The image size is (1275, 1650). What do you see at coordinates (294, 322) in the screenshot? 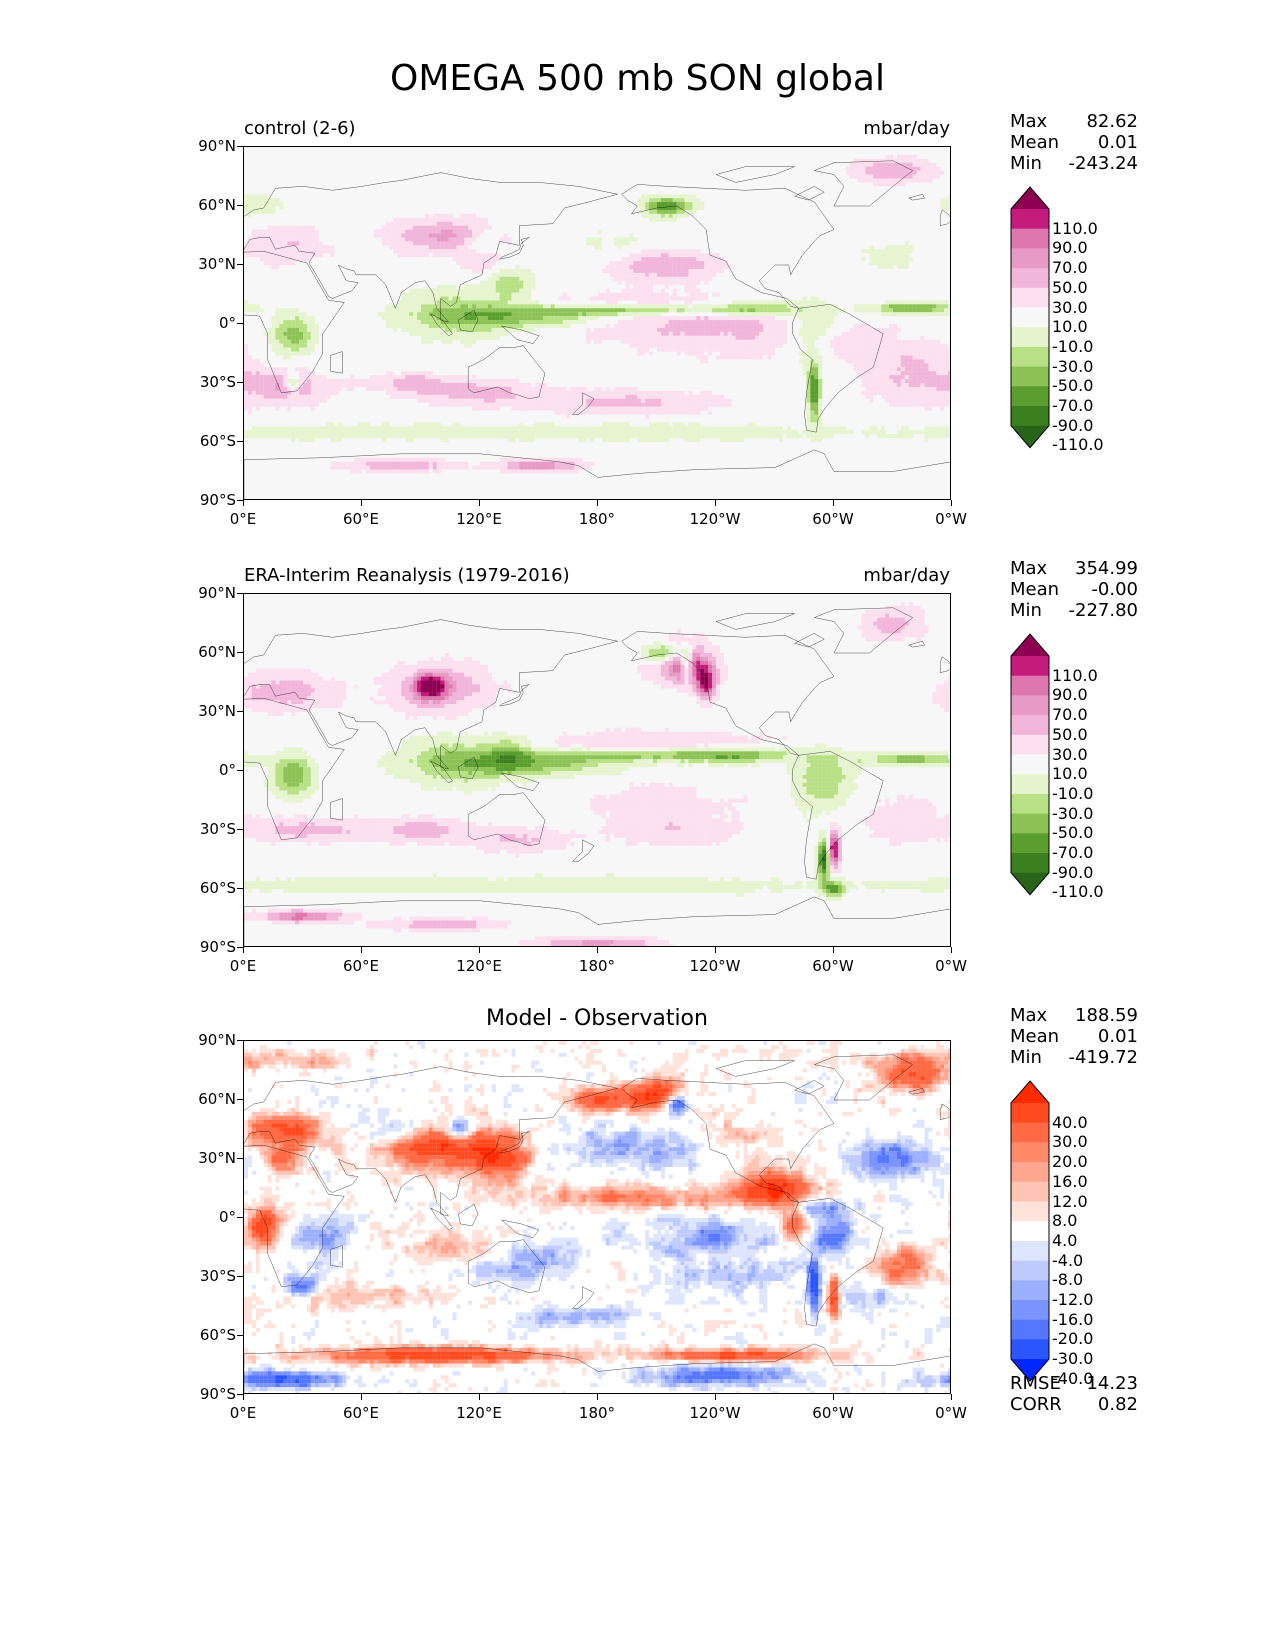
I see `coastline` at bounding box center [294, 322].